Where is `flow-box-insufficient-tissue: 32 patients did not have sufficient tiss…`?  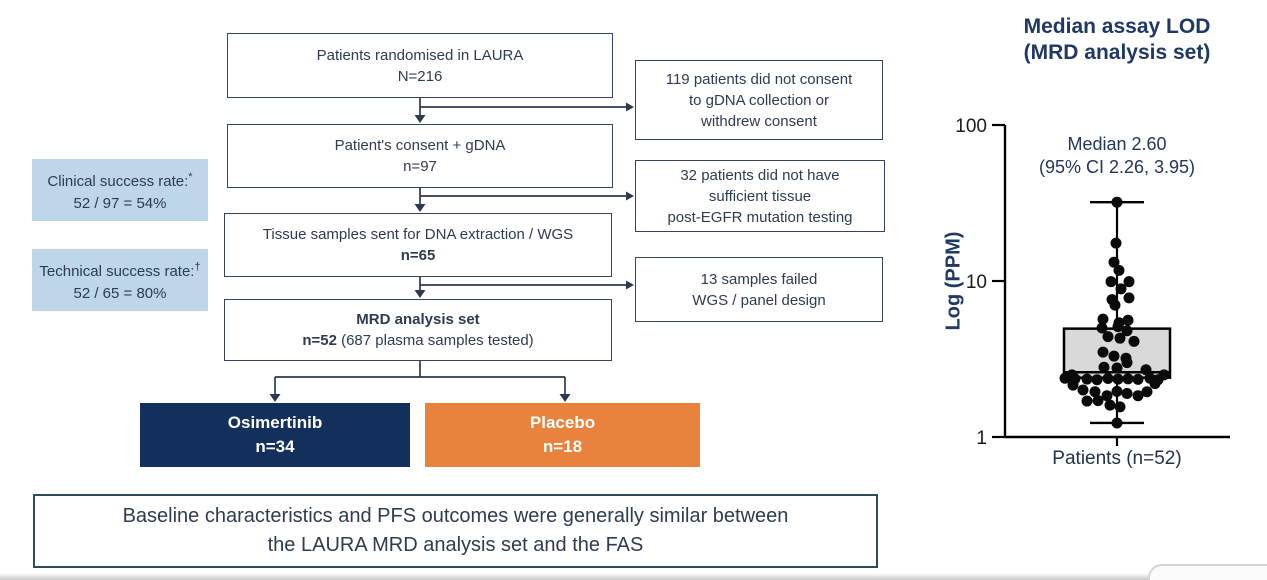
flow-box-insufficient-tissue: 32 patients did not have sufficient tiss… is located at coordinates (760, 196).